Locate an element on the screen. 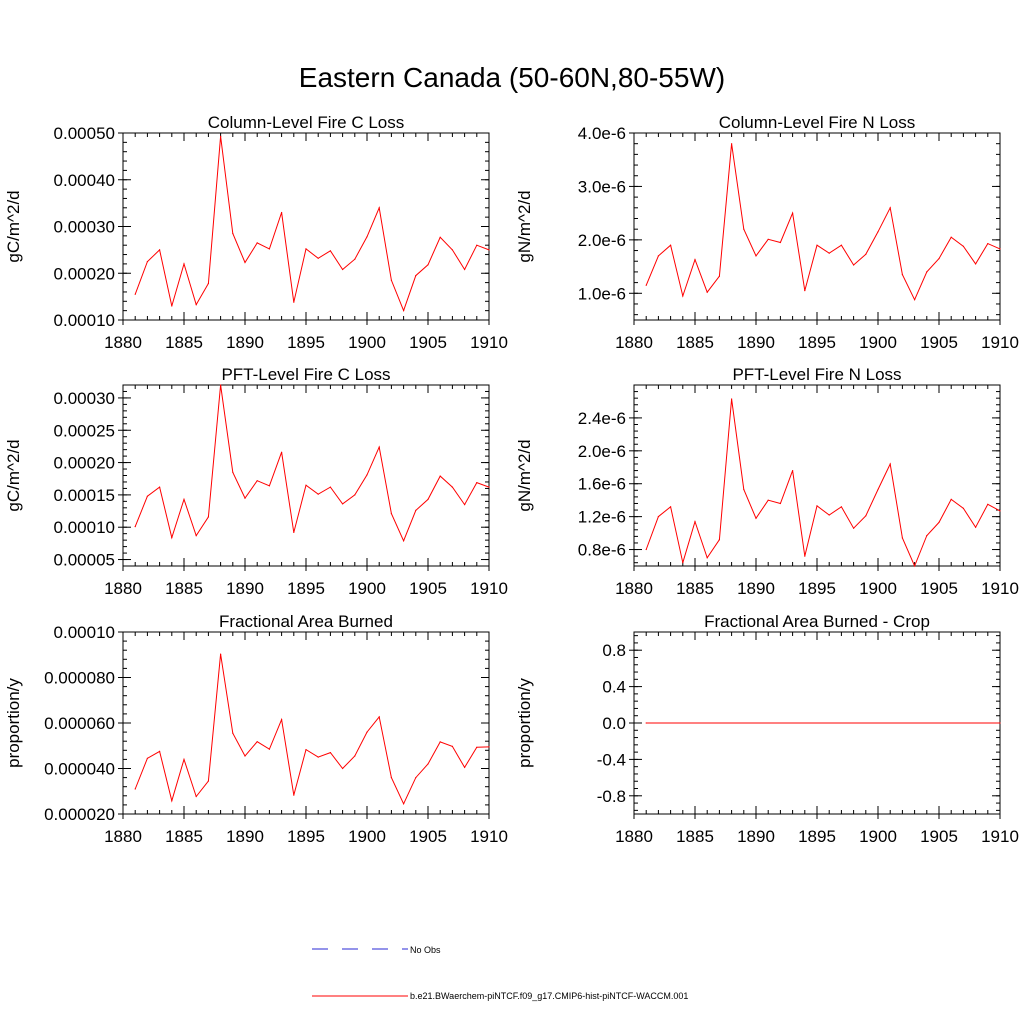 The width and height of the screenshot is (1024, 1024). y-tick-label: 3.0e-6 is located at coordinates (602, 186).